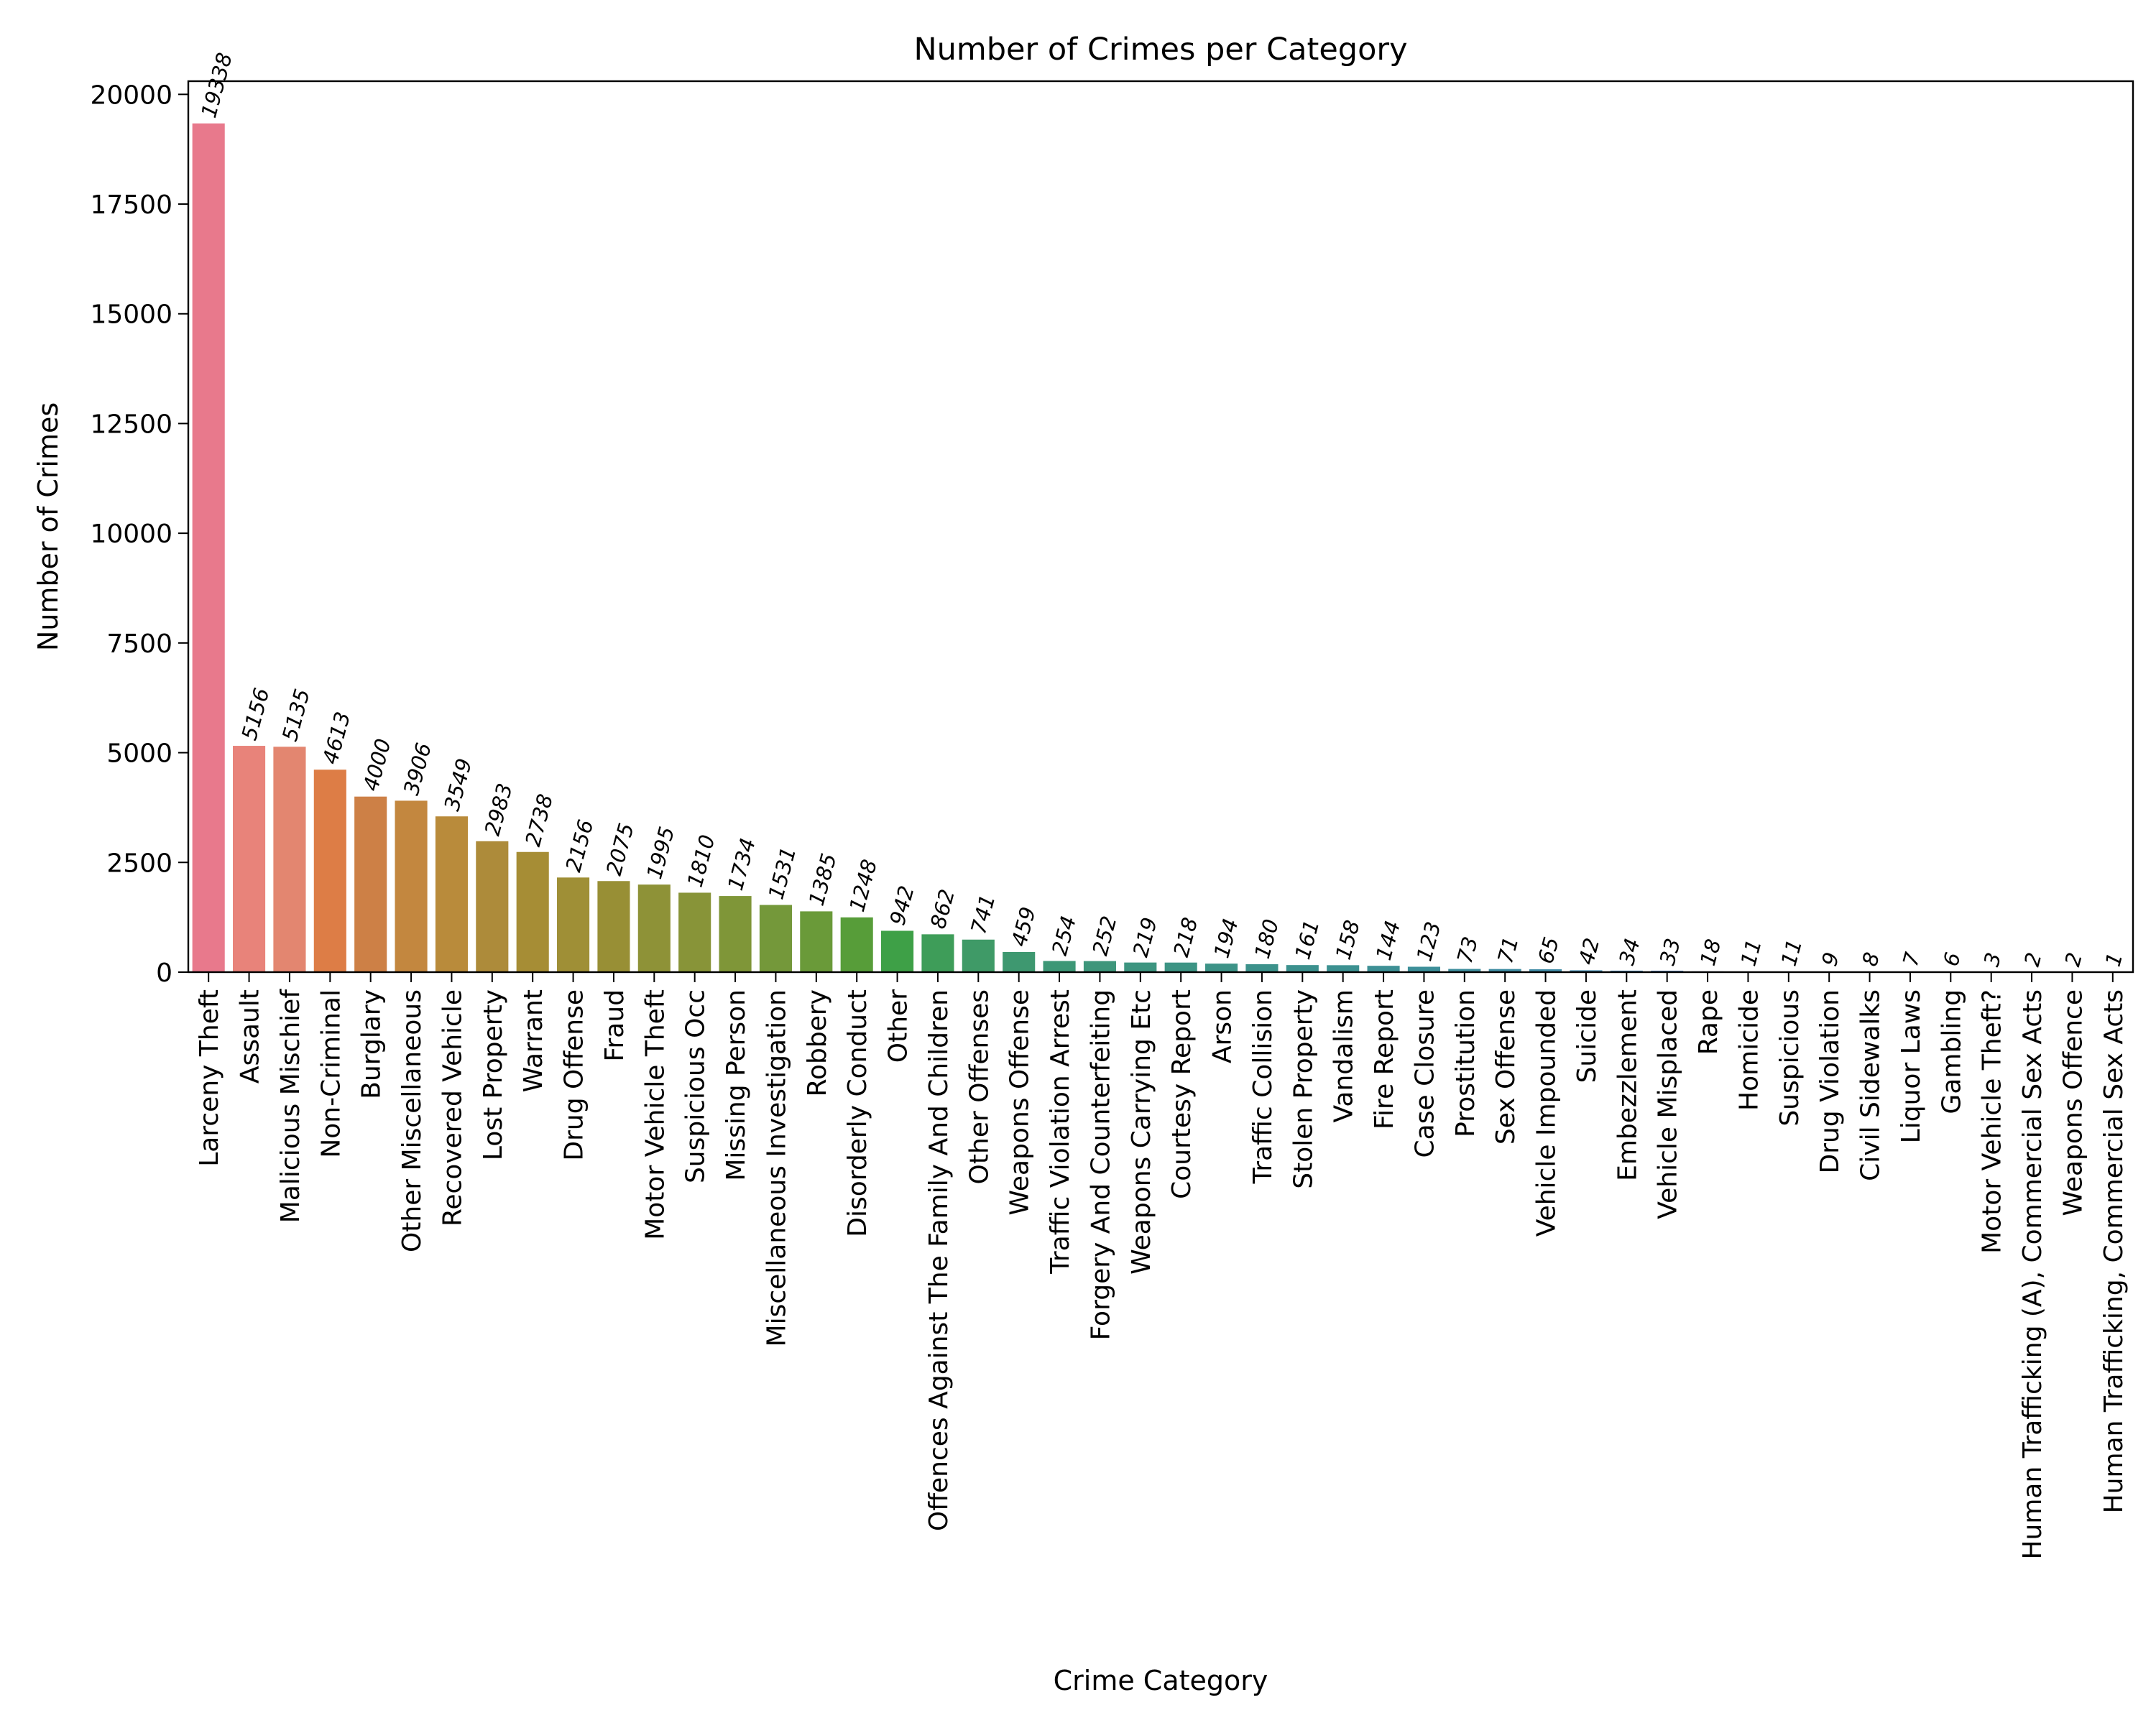 The image size is (2156, 1728). Describe the element at coordinates (1100, 1164) in the screenshot. I see `x-tick-label: Forgery And Counterfeiting` at that location.